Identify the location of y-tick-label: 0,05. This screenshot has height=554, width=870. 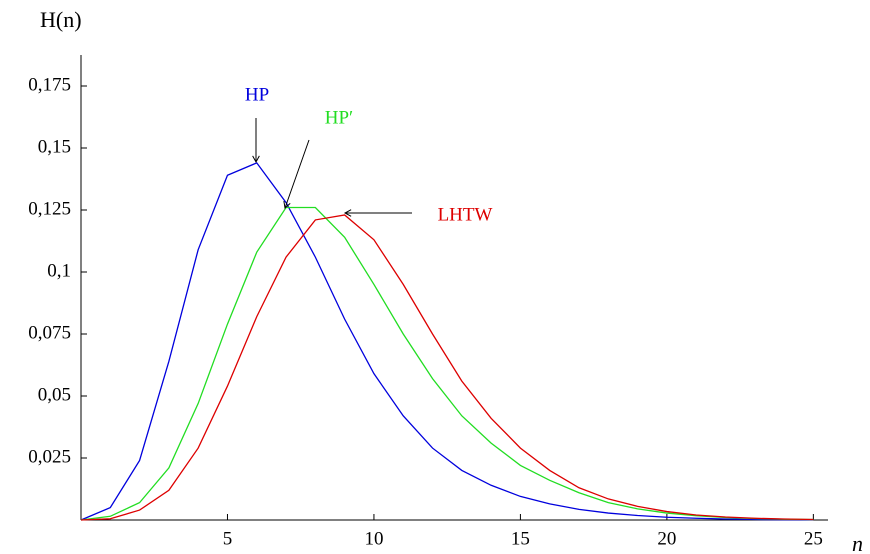
(54, 394).